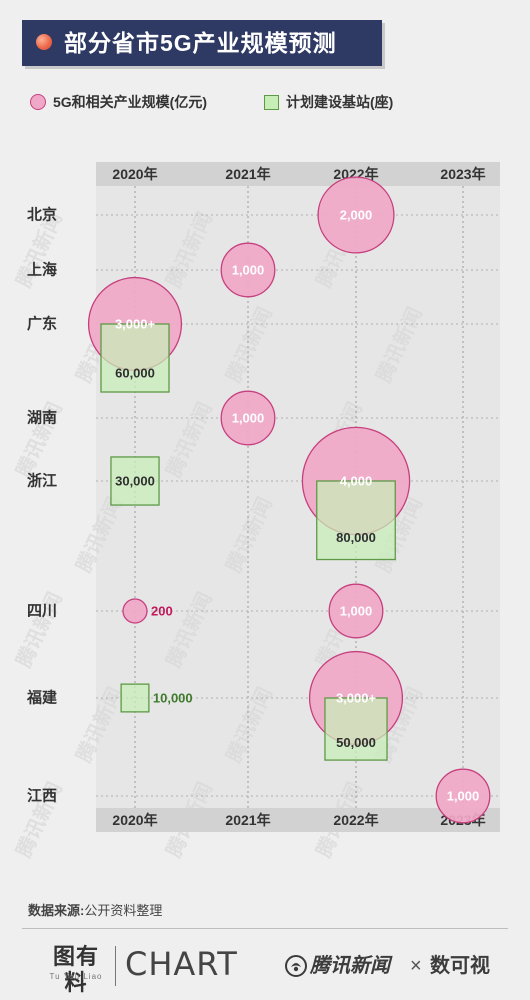  What do you see at coordinates (76, 976) in the screenshot?
I see `logo-tuyouliao-sub: Tu You Liao` at bounding box center [76, 976].